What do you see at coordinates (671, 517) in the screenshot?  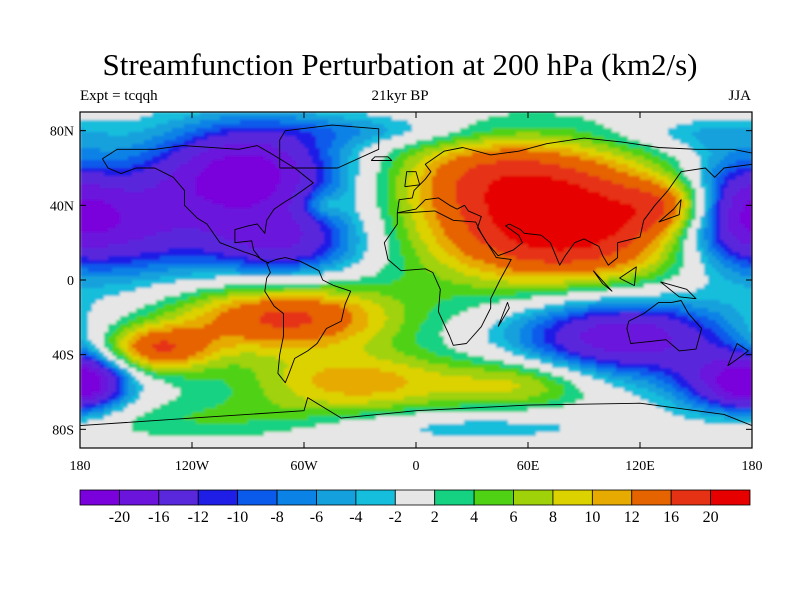 I see `colorbar-label: 16` at bounding box center [671, 517].